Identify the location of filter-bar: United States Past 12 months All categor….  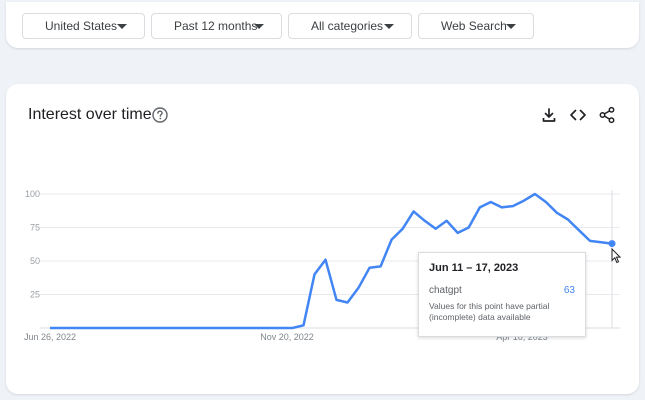
(322, 25).